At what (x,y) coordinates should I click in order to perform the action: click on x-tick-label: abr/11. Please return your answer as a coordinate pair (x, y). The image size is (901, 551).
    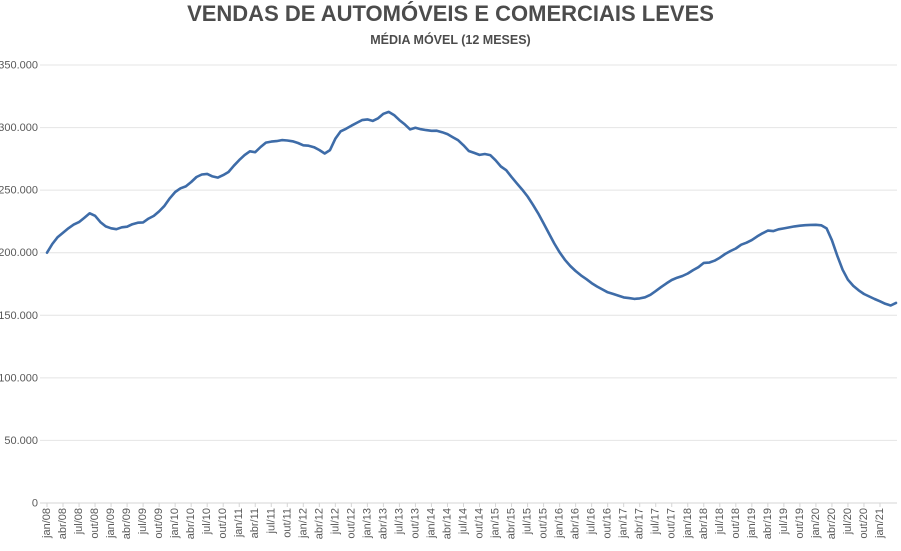
    Looking at the image, I should click on (255, 523).